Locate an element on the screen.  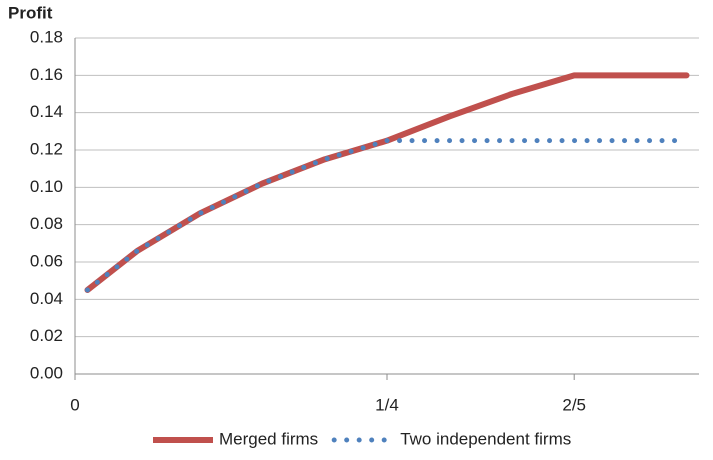
legend-label: Two independent firms is located at coordinates (485, 438).